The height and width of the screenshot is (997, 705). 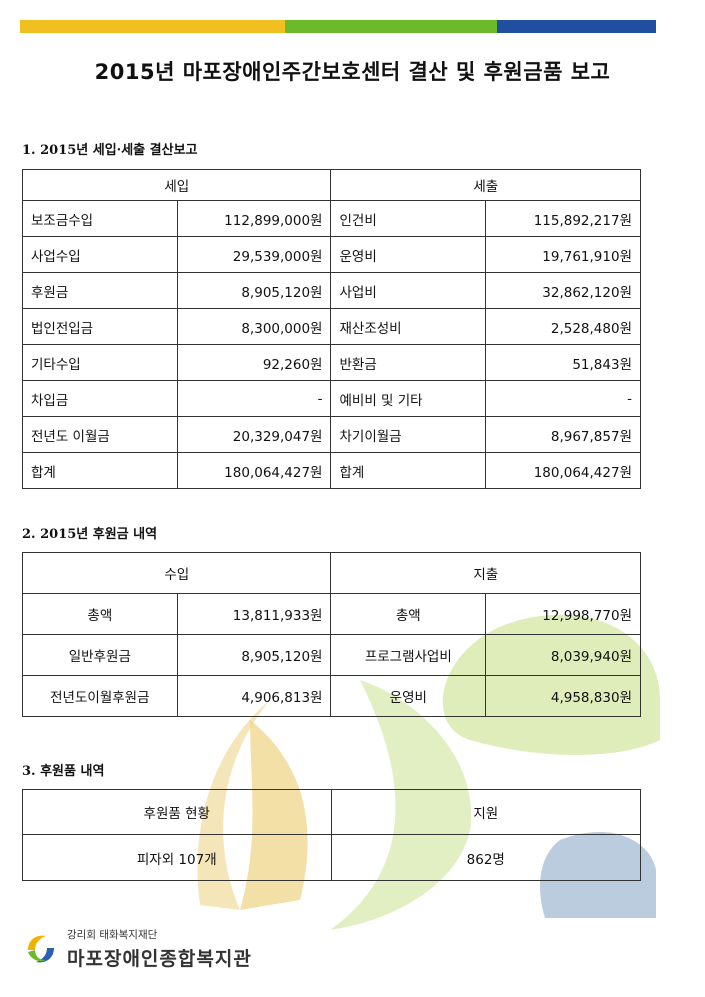 I want to click on table-row: 일반후원금 8,905,120원 프로그램사업비 8,039,940원, so click(x=331, y=655).